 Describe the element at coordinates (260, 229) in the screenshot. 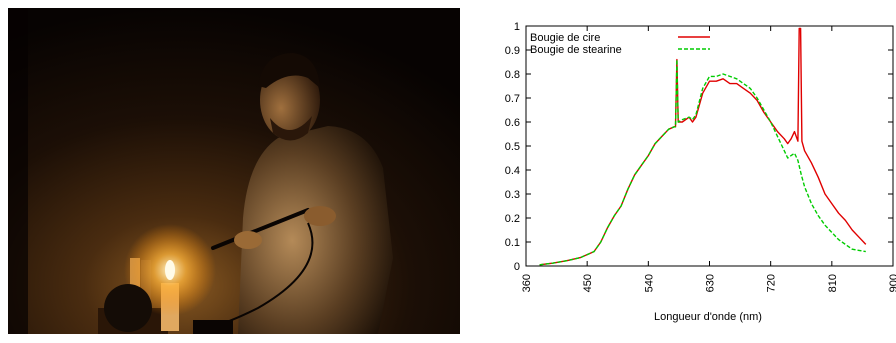

I see `fiber-probe` at that location.